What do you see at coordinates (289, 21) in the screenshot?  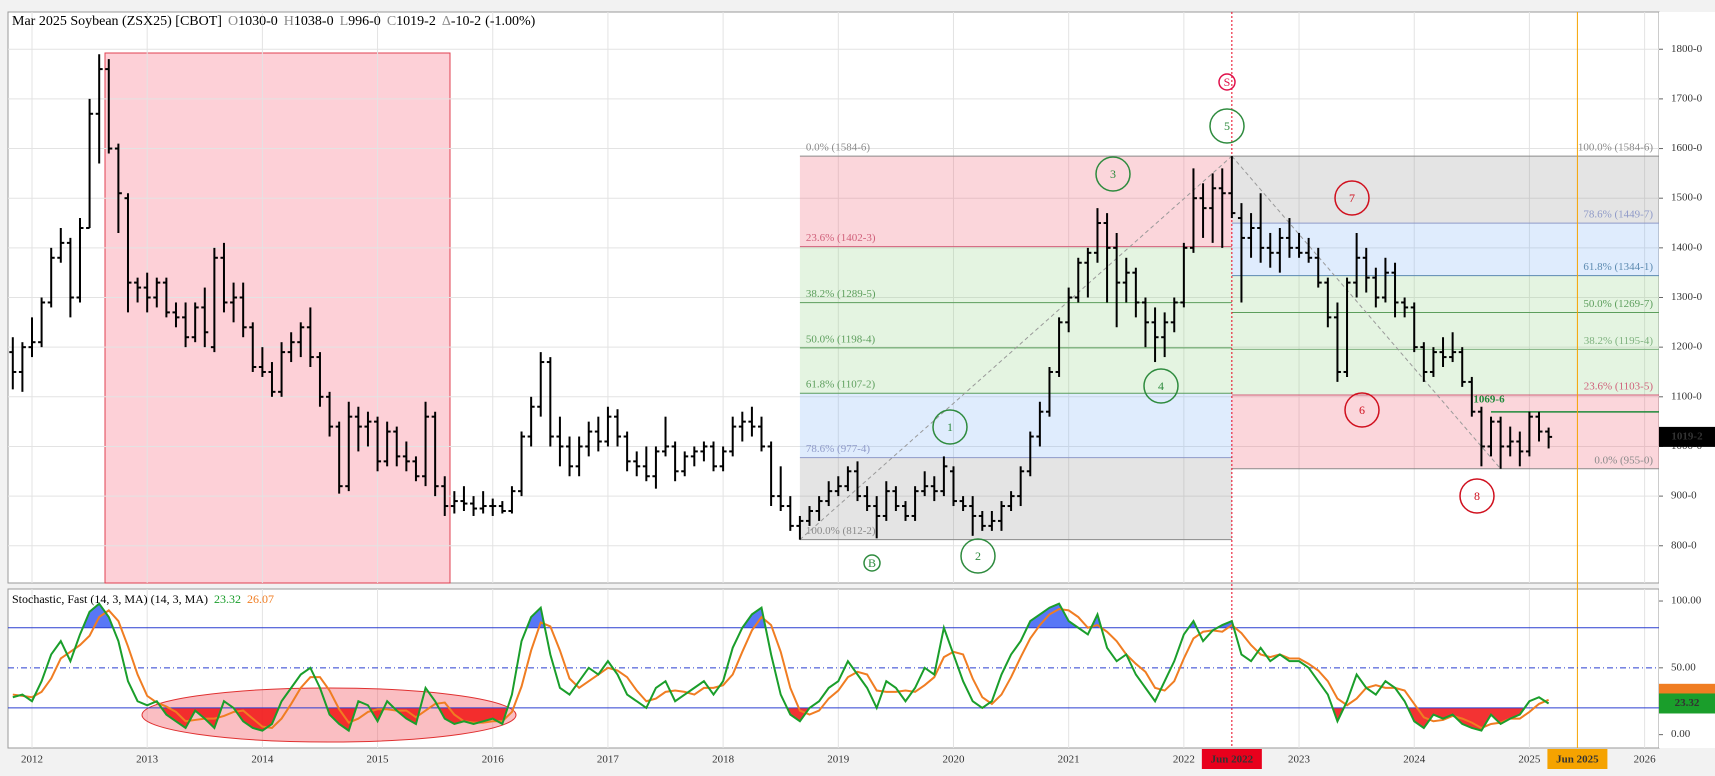 I see `quote-key: H` at bounding box center [289, 21].